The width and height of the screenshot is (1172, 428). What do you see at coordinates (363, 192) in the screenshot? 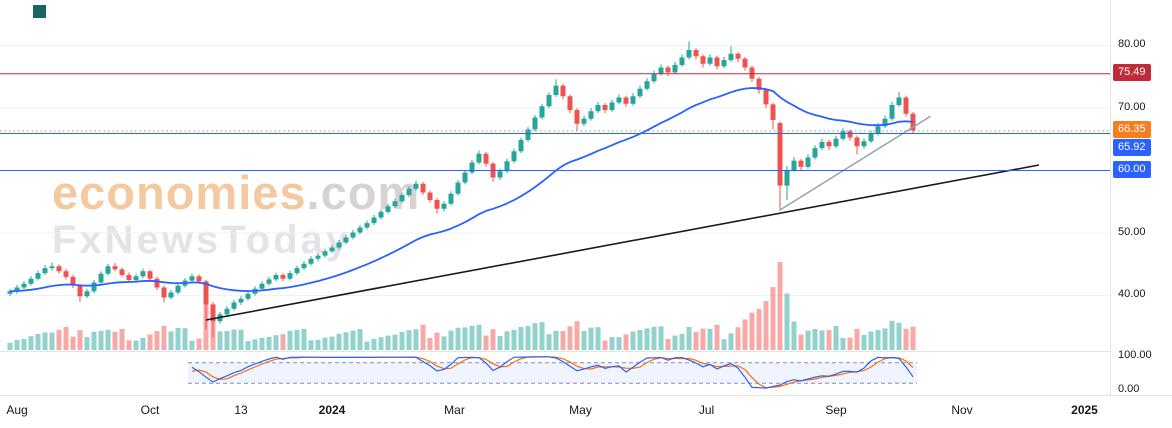
I see `watermark-domain-suffix: .com` at bounding box center [363, 192].